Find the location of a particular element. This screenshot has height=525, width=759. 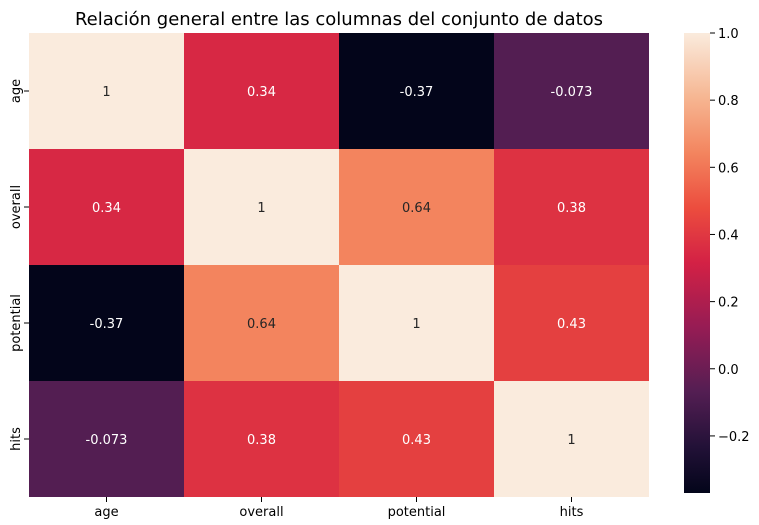

colorbar-tick-label: 0.8 is located at coordinates (728, 101).